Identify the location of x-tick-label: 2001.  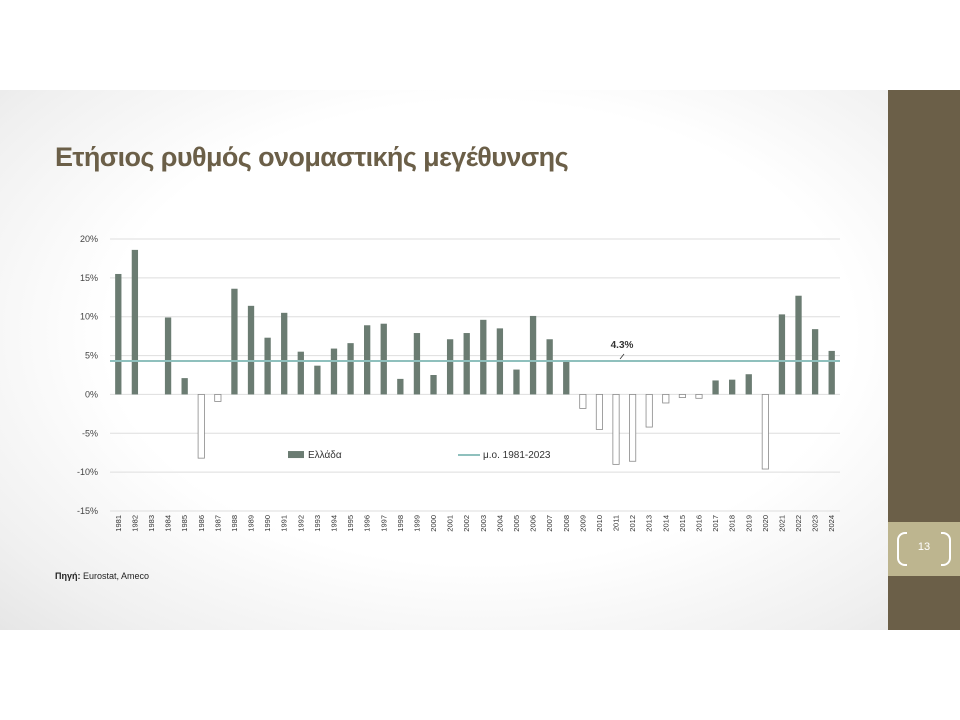
(450, 523).